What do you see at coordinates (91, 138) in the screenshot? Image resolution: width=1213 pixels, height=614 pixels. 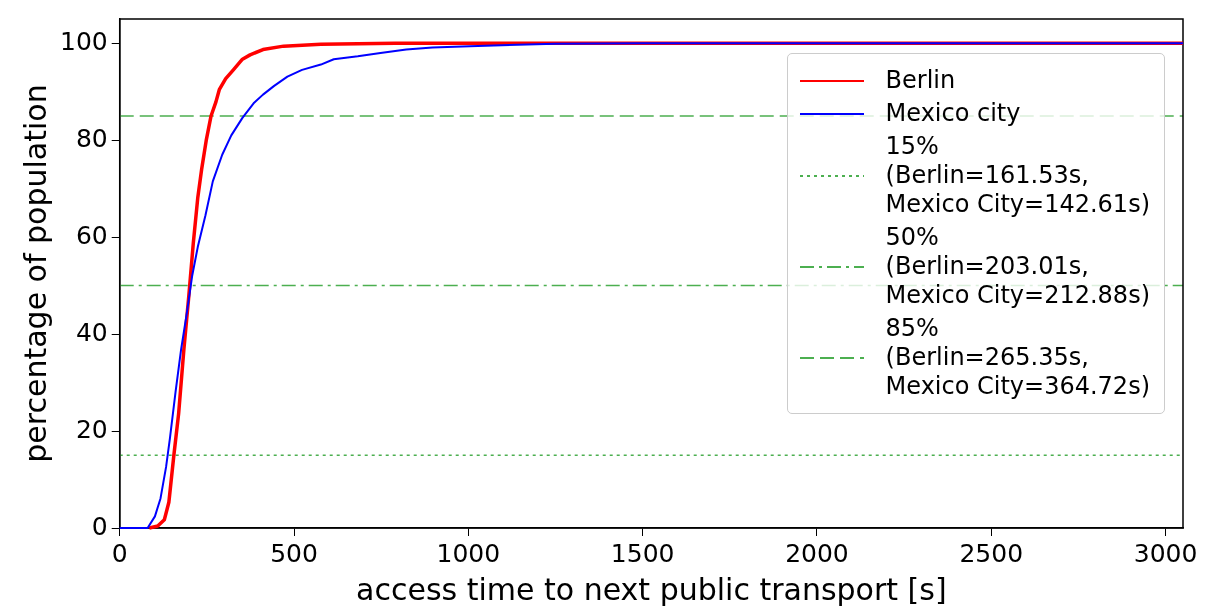 I see `y-tick-label: 80` at bounding box center [91, 138].